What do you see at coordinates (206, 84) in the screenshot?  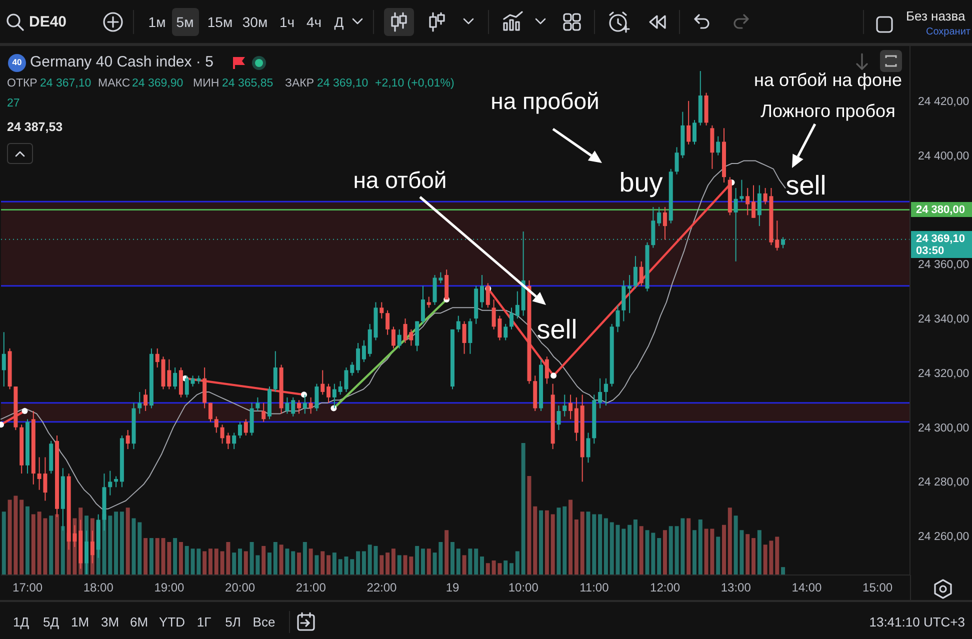 I see `annotation: МИН` at bounding box center [206, 84].